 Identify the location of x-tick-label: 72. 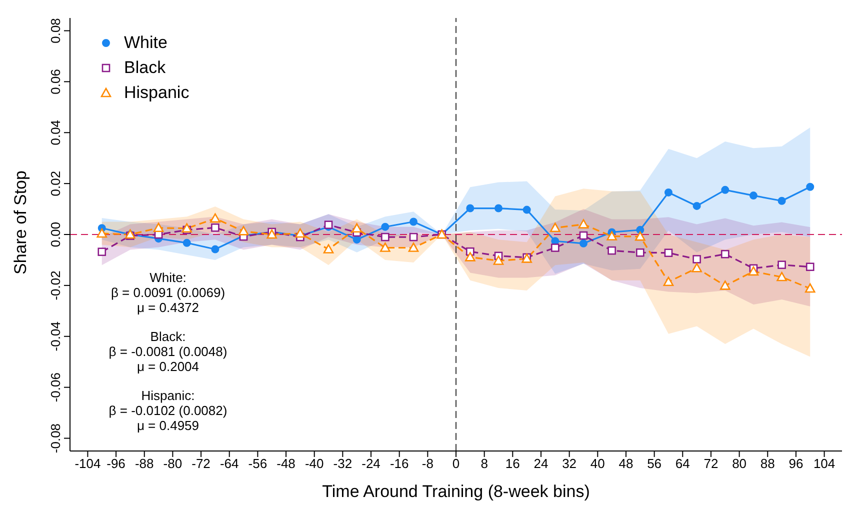
(711, 464).